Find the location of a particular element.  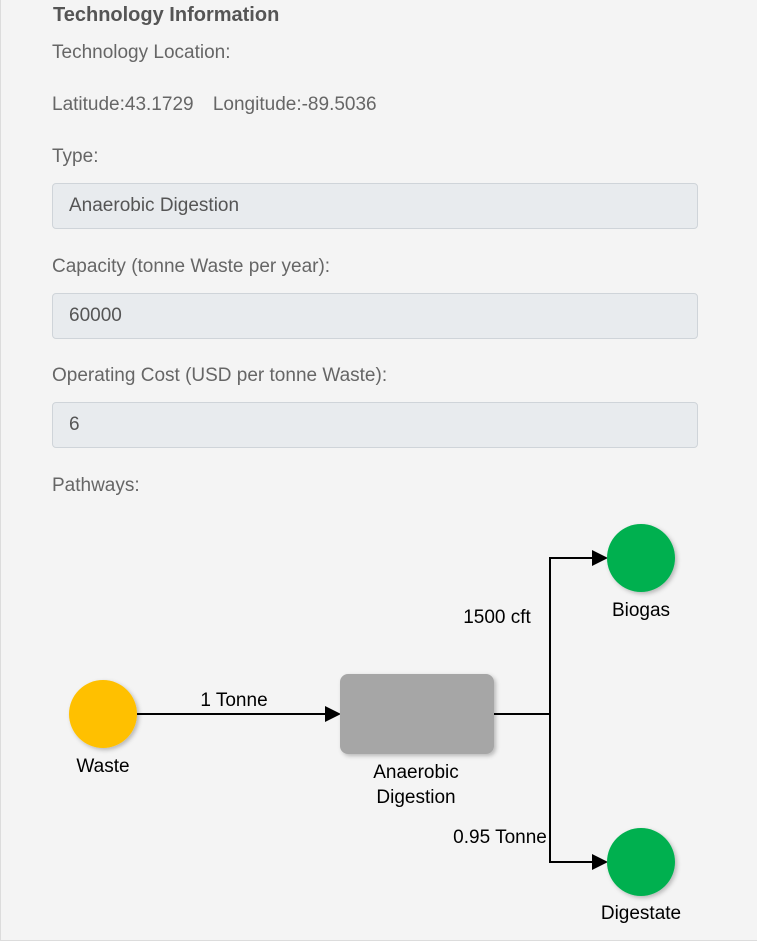

operating-cost-label: Operating Cost (USD per tonne Waste): is located at coordinates (220, 375).